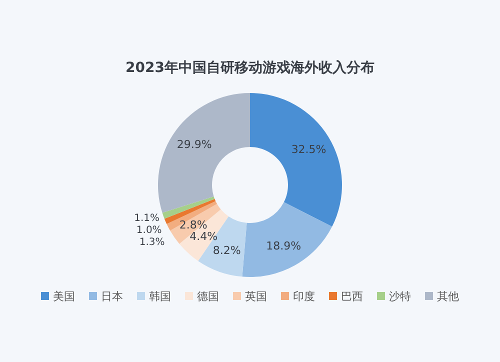  Describe the element at coordinates (352, 296) in the screenshot. I see `legend-label: 巴西` at that location.